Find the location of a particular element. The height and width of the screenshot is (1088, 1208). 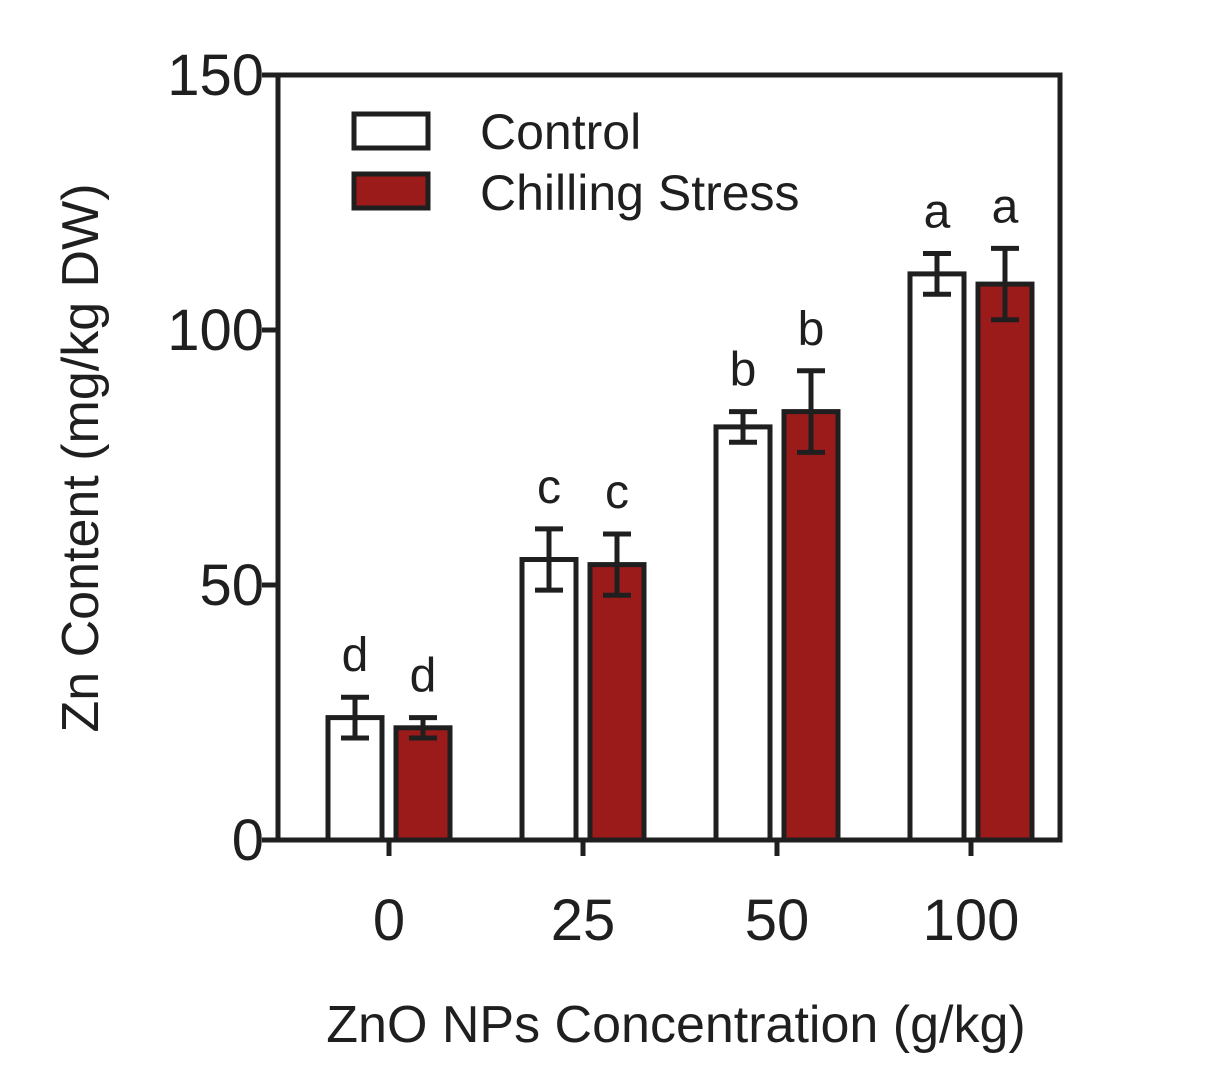

y-axis-title: Zn Content (mg/kg DW) is located at coordinates (81, 457).